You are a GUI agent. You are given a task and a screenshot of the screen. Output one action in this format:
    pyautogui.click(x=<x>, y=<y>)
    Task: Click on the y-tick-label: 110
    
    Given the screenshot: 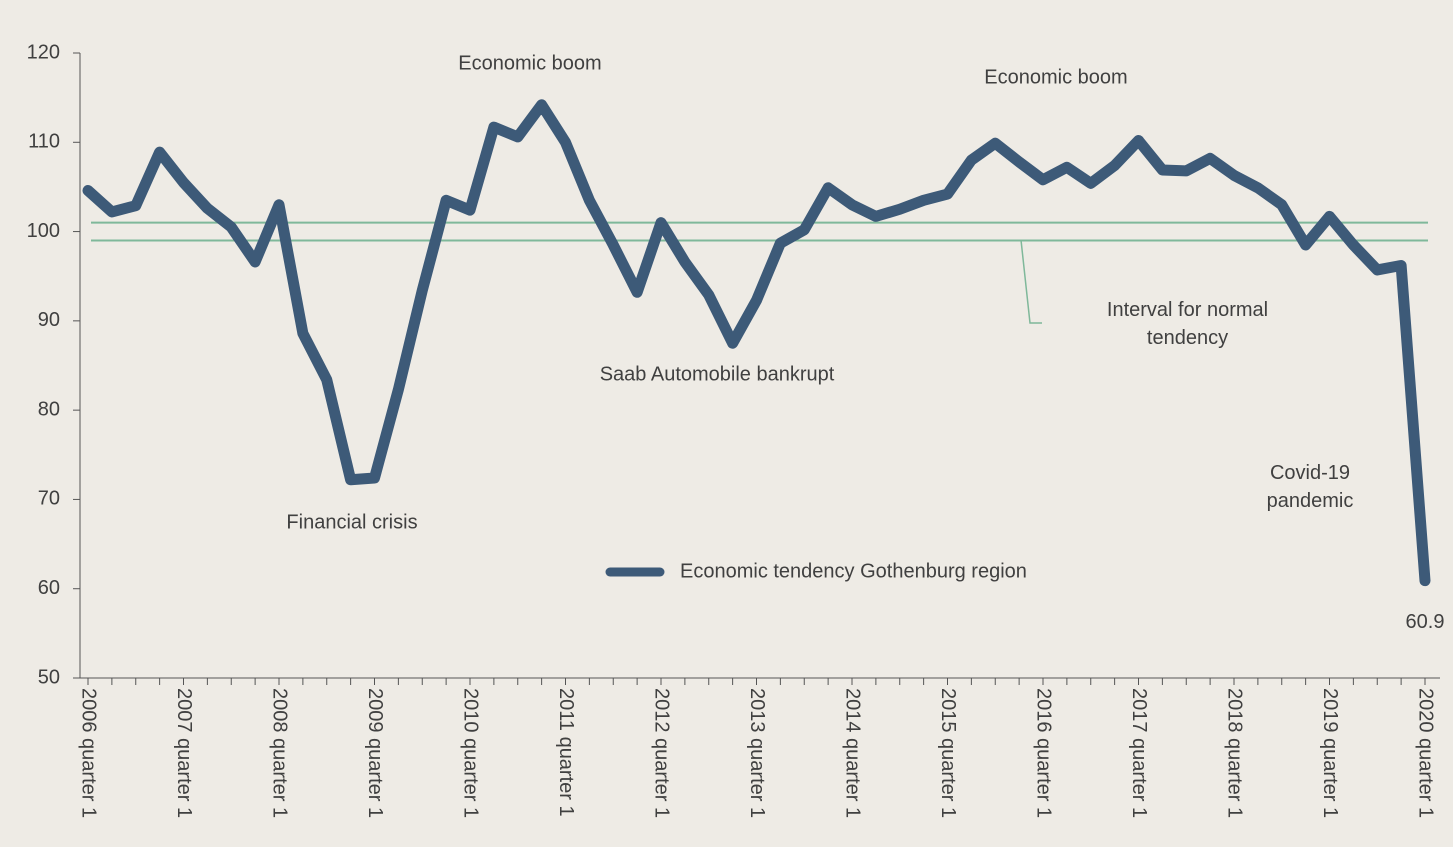 What is the action you would take?
    pyautogui.click(x=44, y=142)
    